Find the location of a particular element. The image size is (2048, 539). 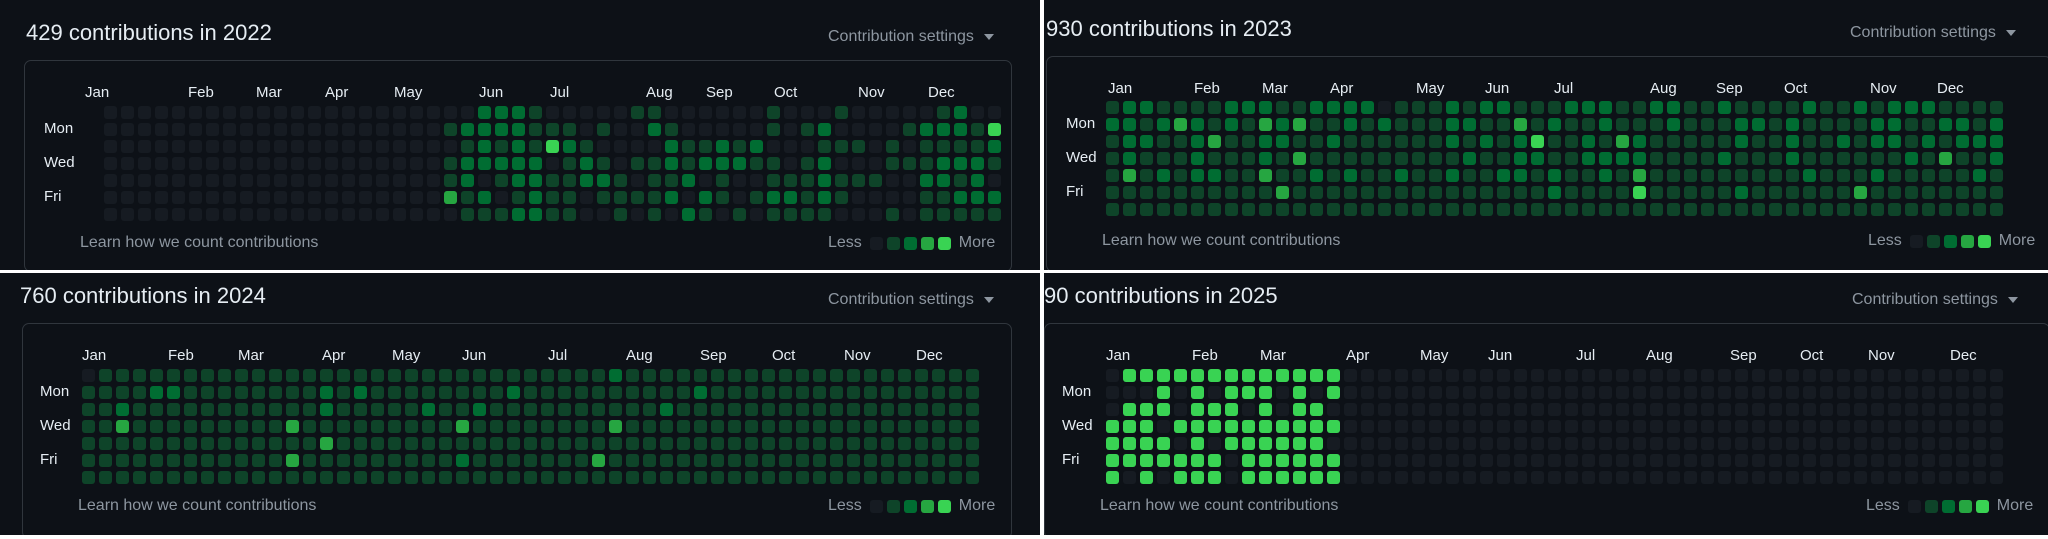

learn-how-link: Learn how we count contributions is located at coordinates (199, 242).